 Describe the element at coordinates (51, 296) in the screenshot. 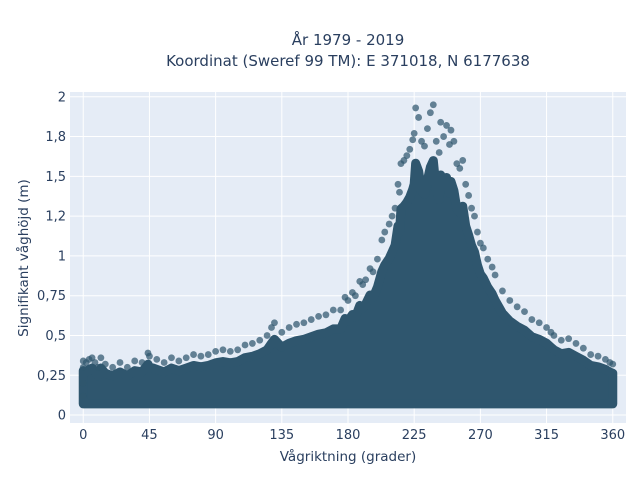

I see `y-tick-label: 0,75` at that location.